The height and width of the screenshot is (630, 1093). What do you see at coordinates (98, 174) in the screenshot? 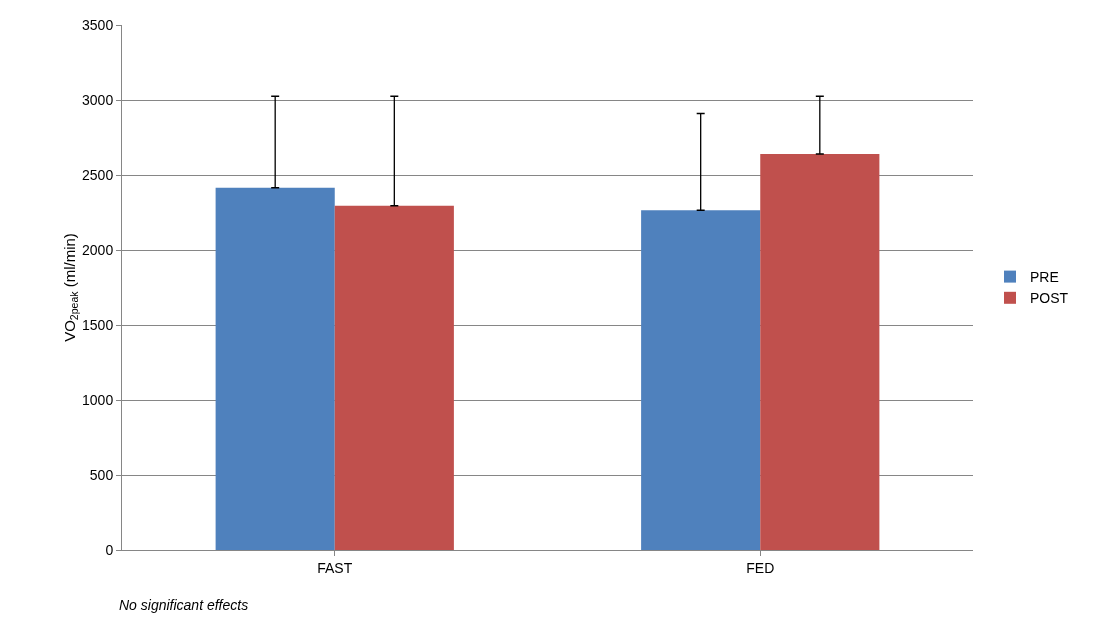
I see `y-tick-label: 2500` at bounding box center [98, 174].